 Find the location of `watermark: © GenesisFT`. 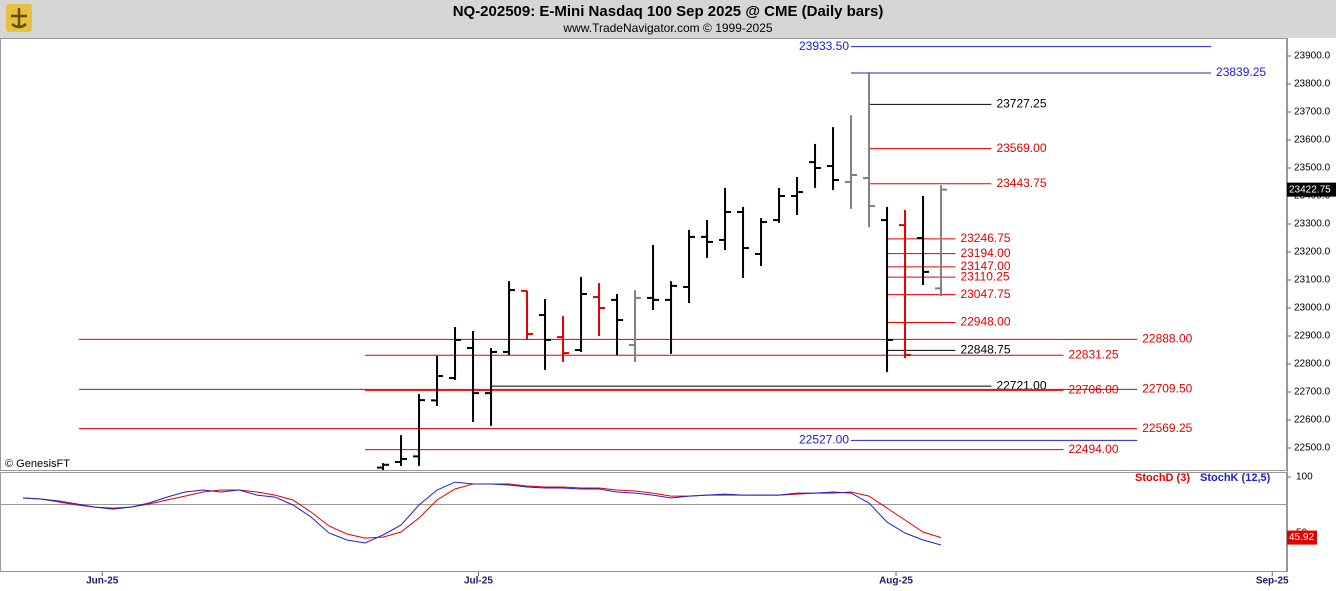

watermark: © GenesisFT is located at coordinates (37, 464).